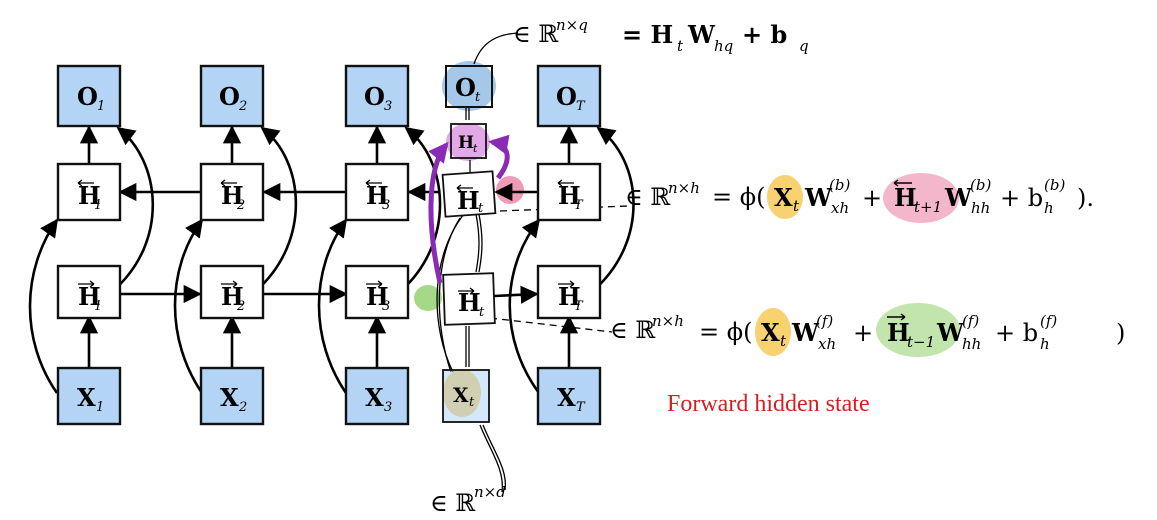  I want to click on output-node: O 1, so click(89, 96).